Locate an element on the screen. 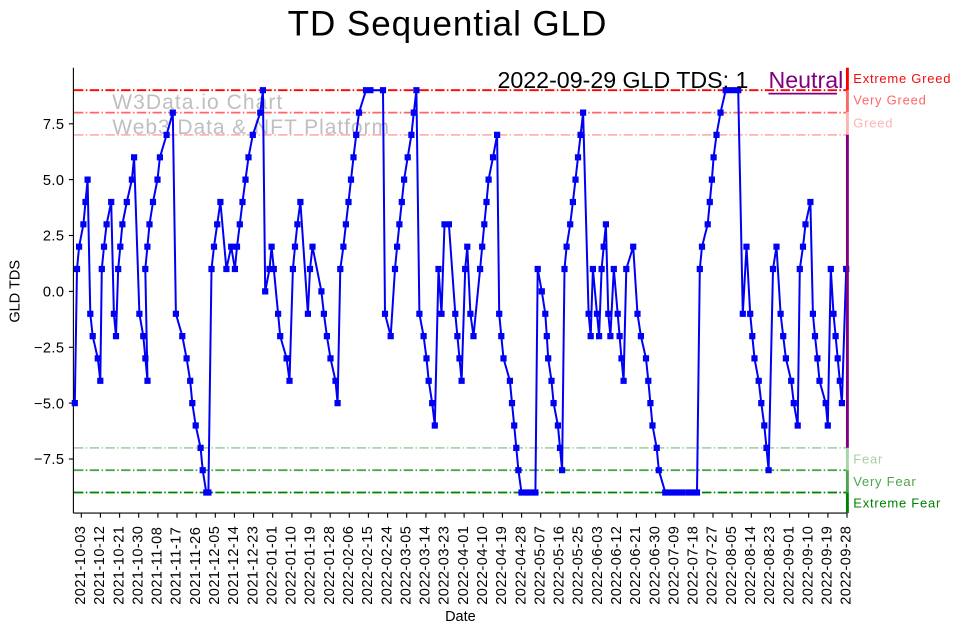 Image resolution: width=967 pixels, height=638 pixels. svg-text: 2022-01-01 is located at coordinates (272, 565).